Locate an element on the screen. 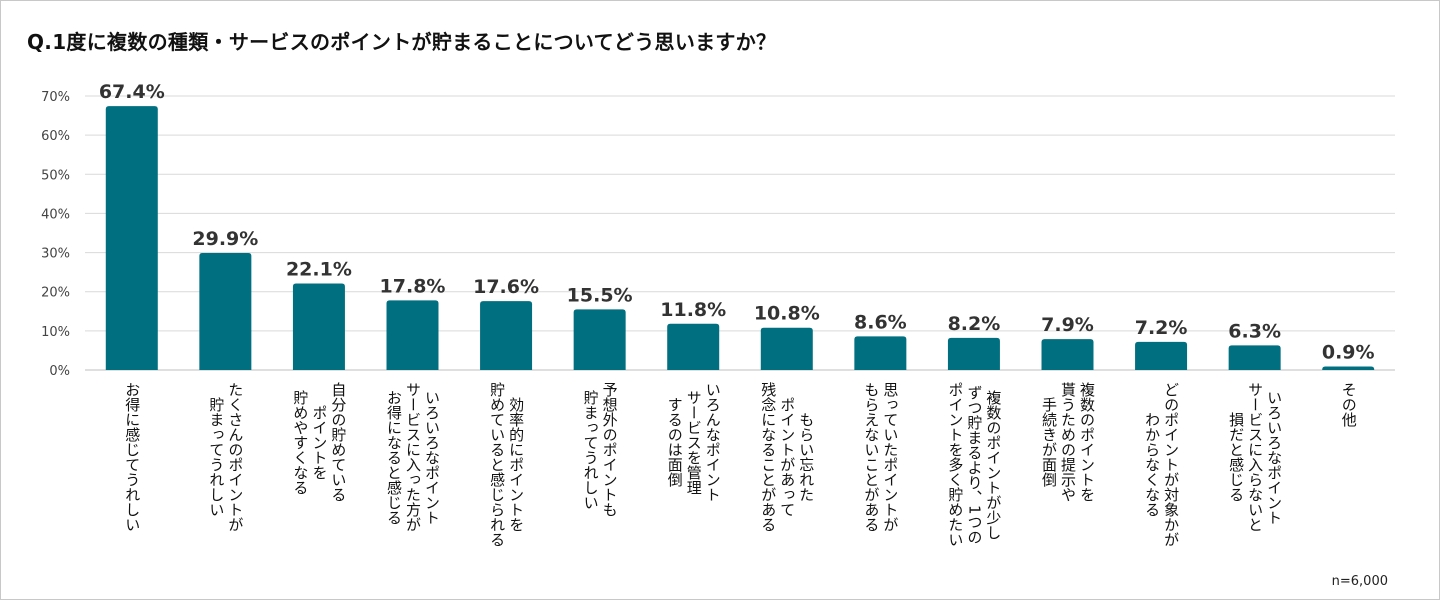 The image size is (1440, 600). y-tick-label: 40% is located at coordinates (55, 214).